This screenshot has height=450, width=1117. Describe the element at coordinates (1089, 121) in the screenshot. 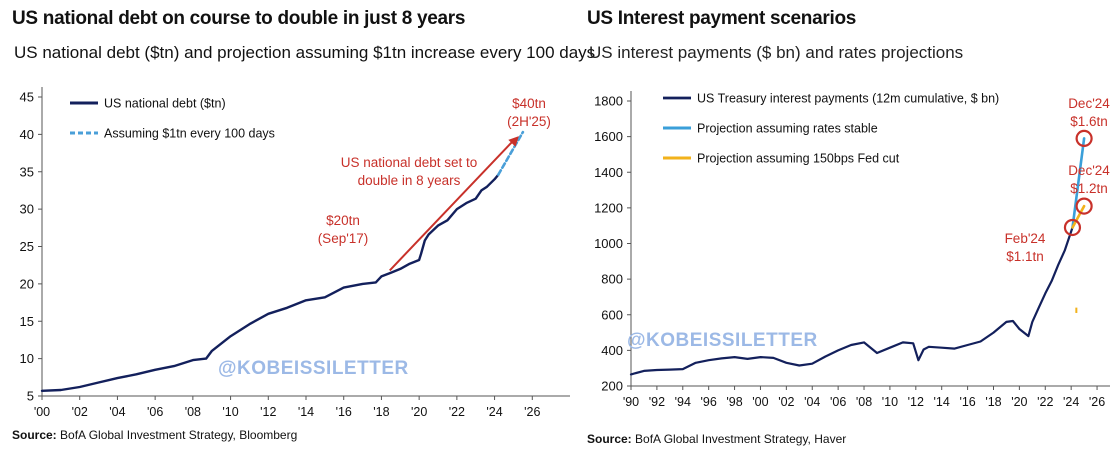

I see `annotation-dec24-stable-value: $1.6tn` at that location.